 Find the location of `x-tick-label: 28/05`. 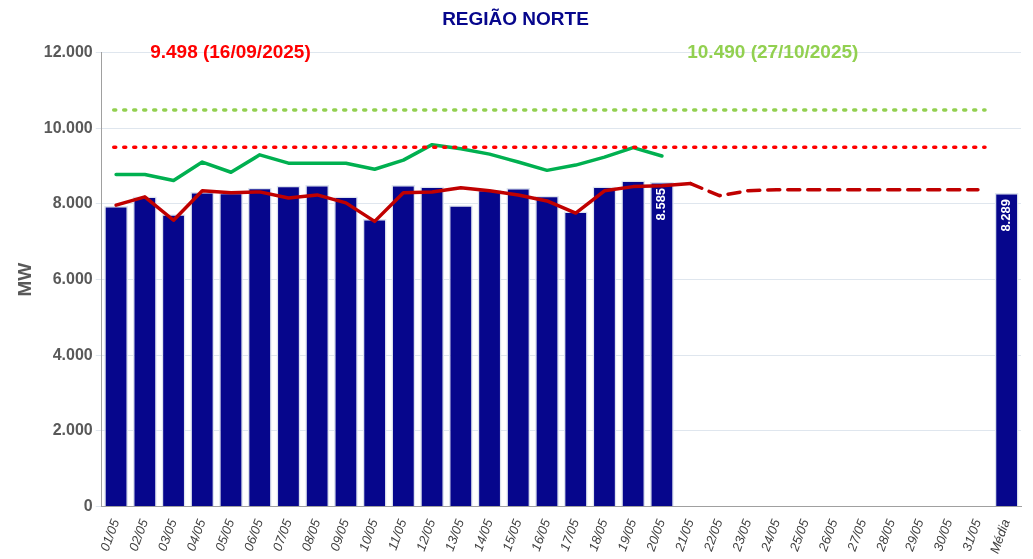

x-tick-label: 28/05 is located at coordinates (885, 535).